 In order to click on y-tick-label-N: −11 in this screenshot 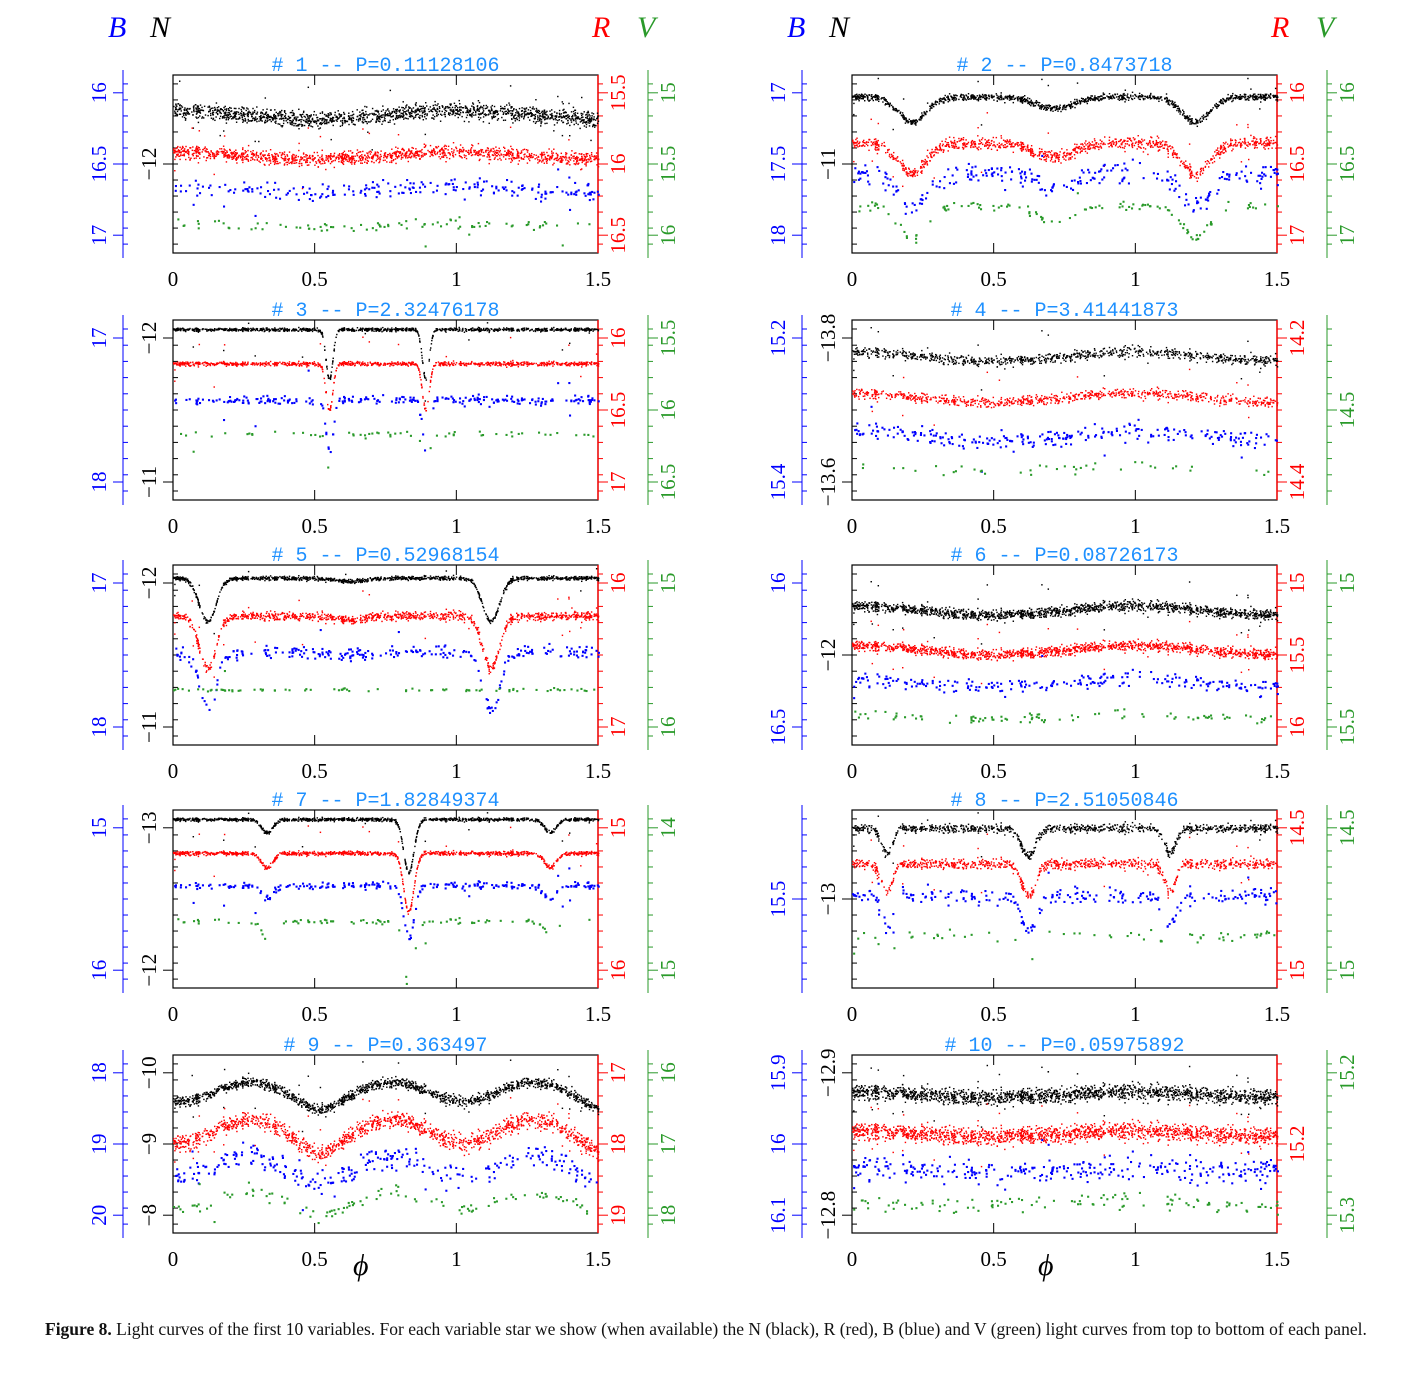, I will do `click(828, 164)`.